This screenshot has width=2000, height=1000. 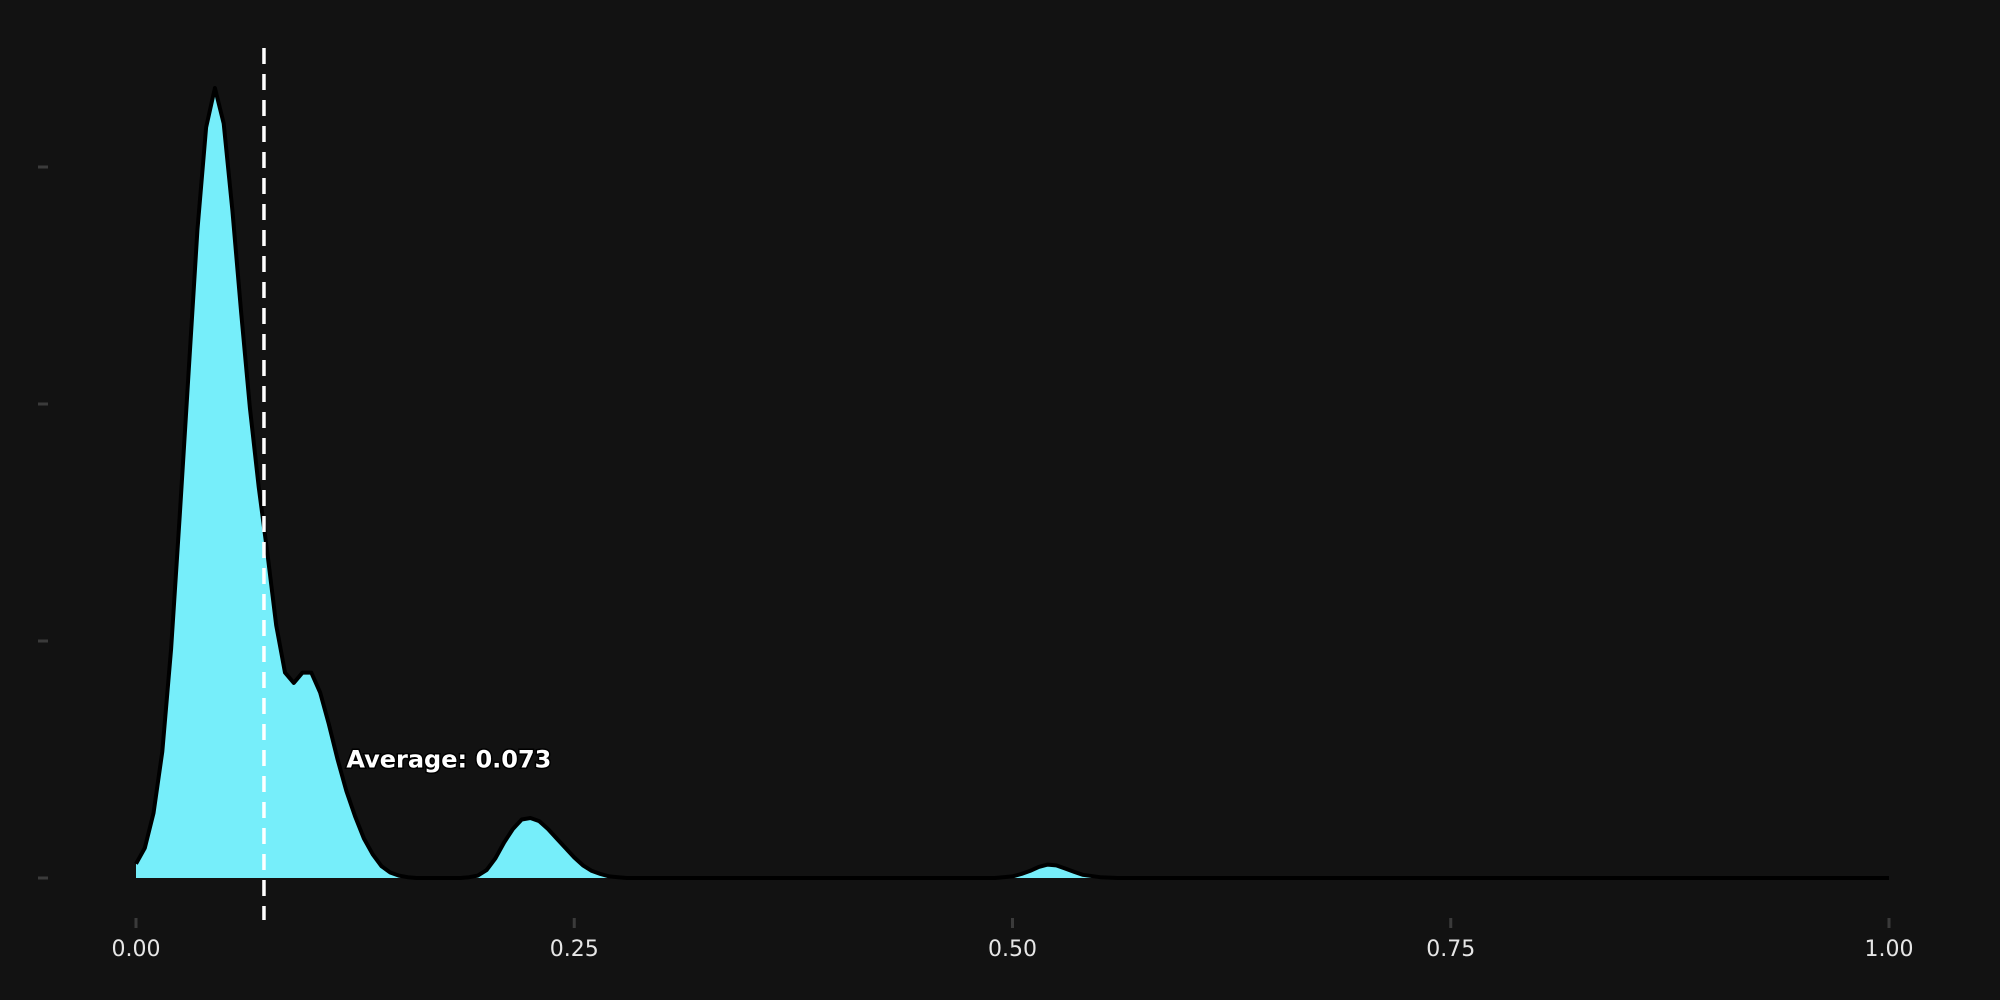 What do you see at coordinates (136, 949) in the screenshot?
I see `x-tick-label: 0.00` at bounding box center [136, 949].